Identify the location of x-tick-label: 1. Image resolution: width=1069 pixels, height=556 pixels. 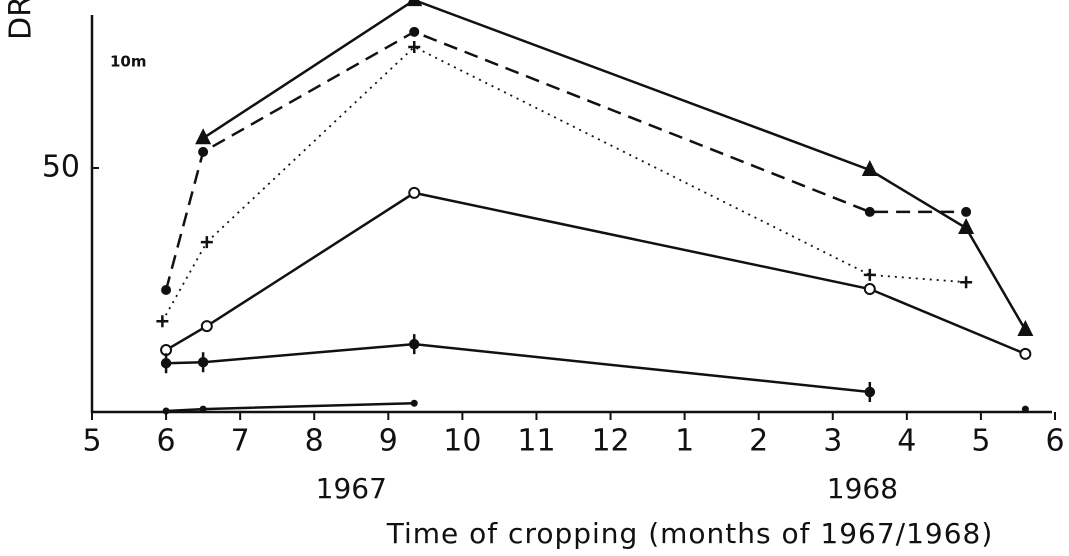
(684, 441).